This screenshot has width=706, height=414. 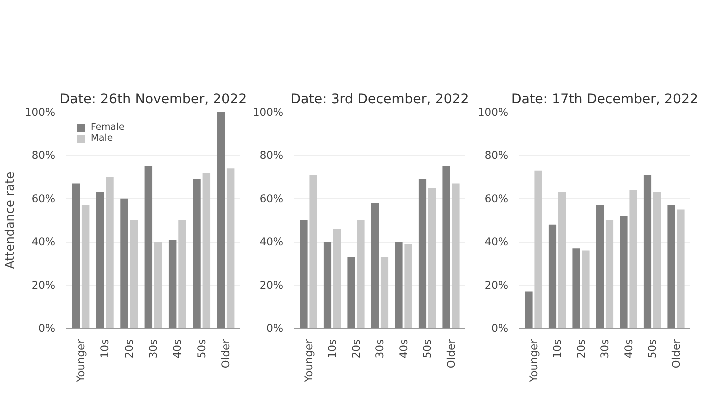 I want to click on y-axis-title: Attendance rate, so click(x=10, y=221).